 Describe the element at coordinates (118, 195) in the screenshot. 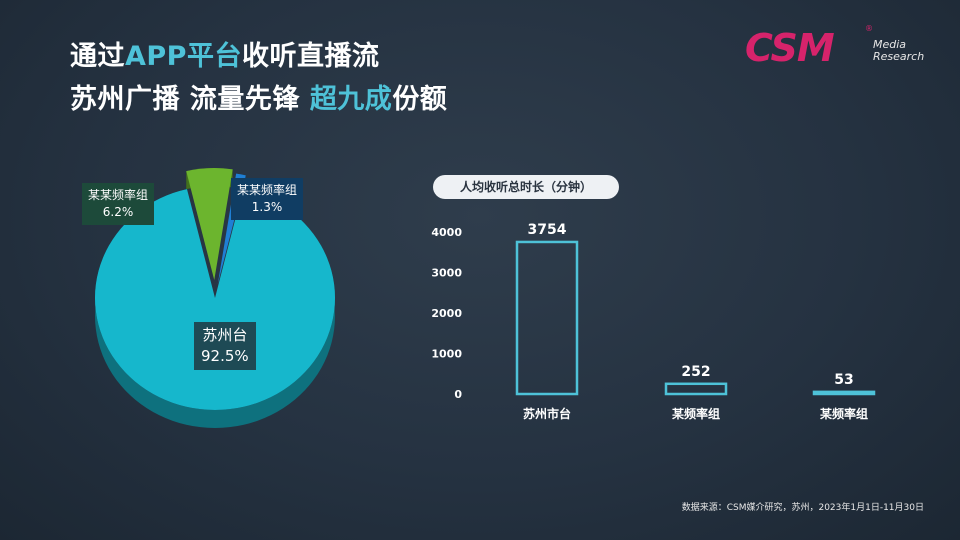

I see `pie-label-green-name: 某某频率组` at that location.